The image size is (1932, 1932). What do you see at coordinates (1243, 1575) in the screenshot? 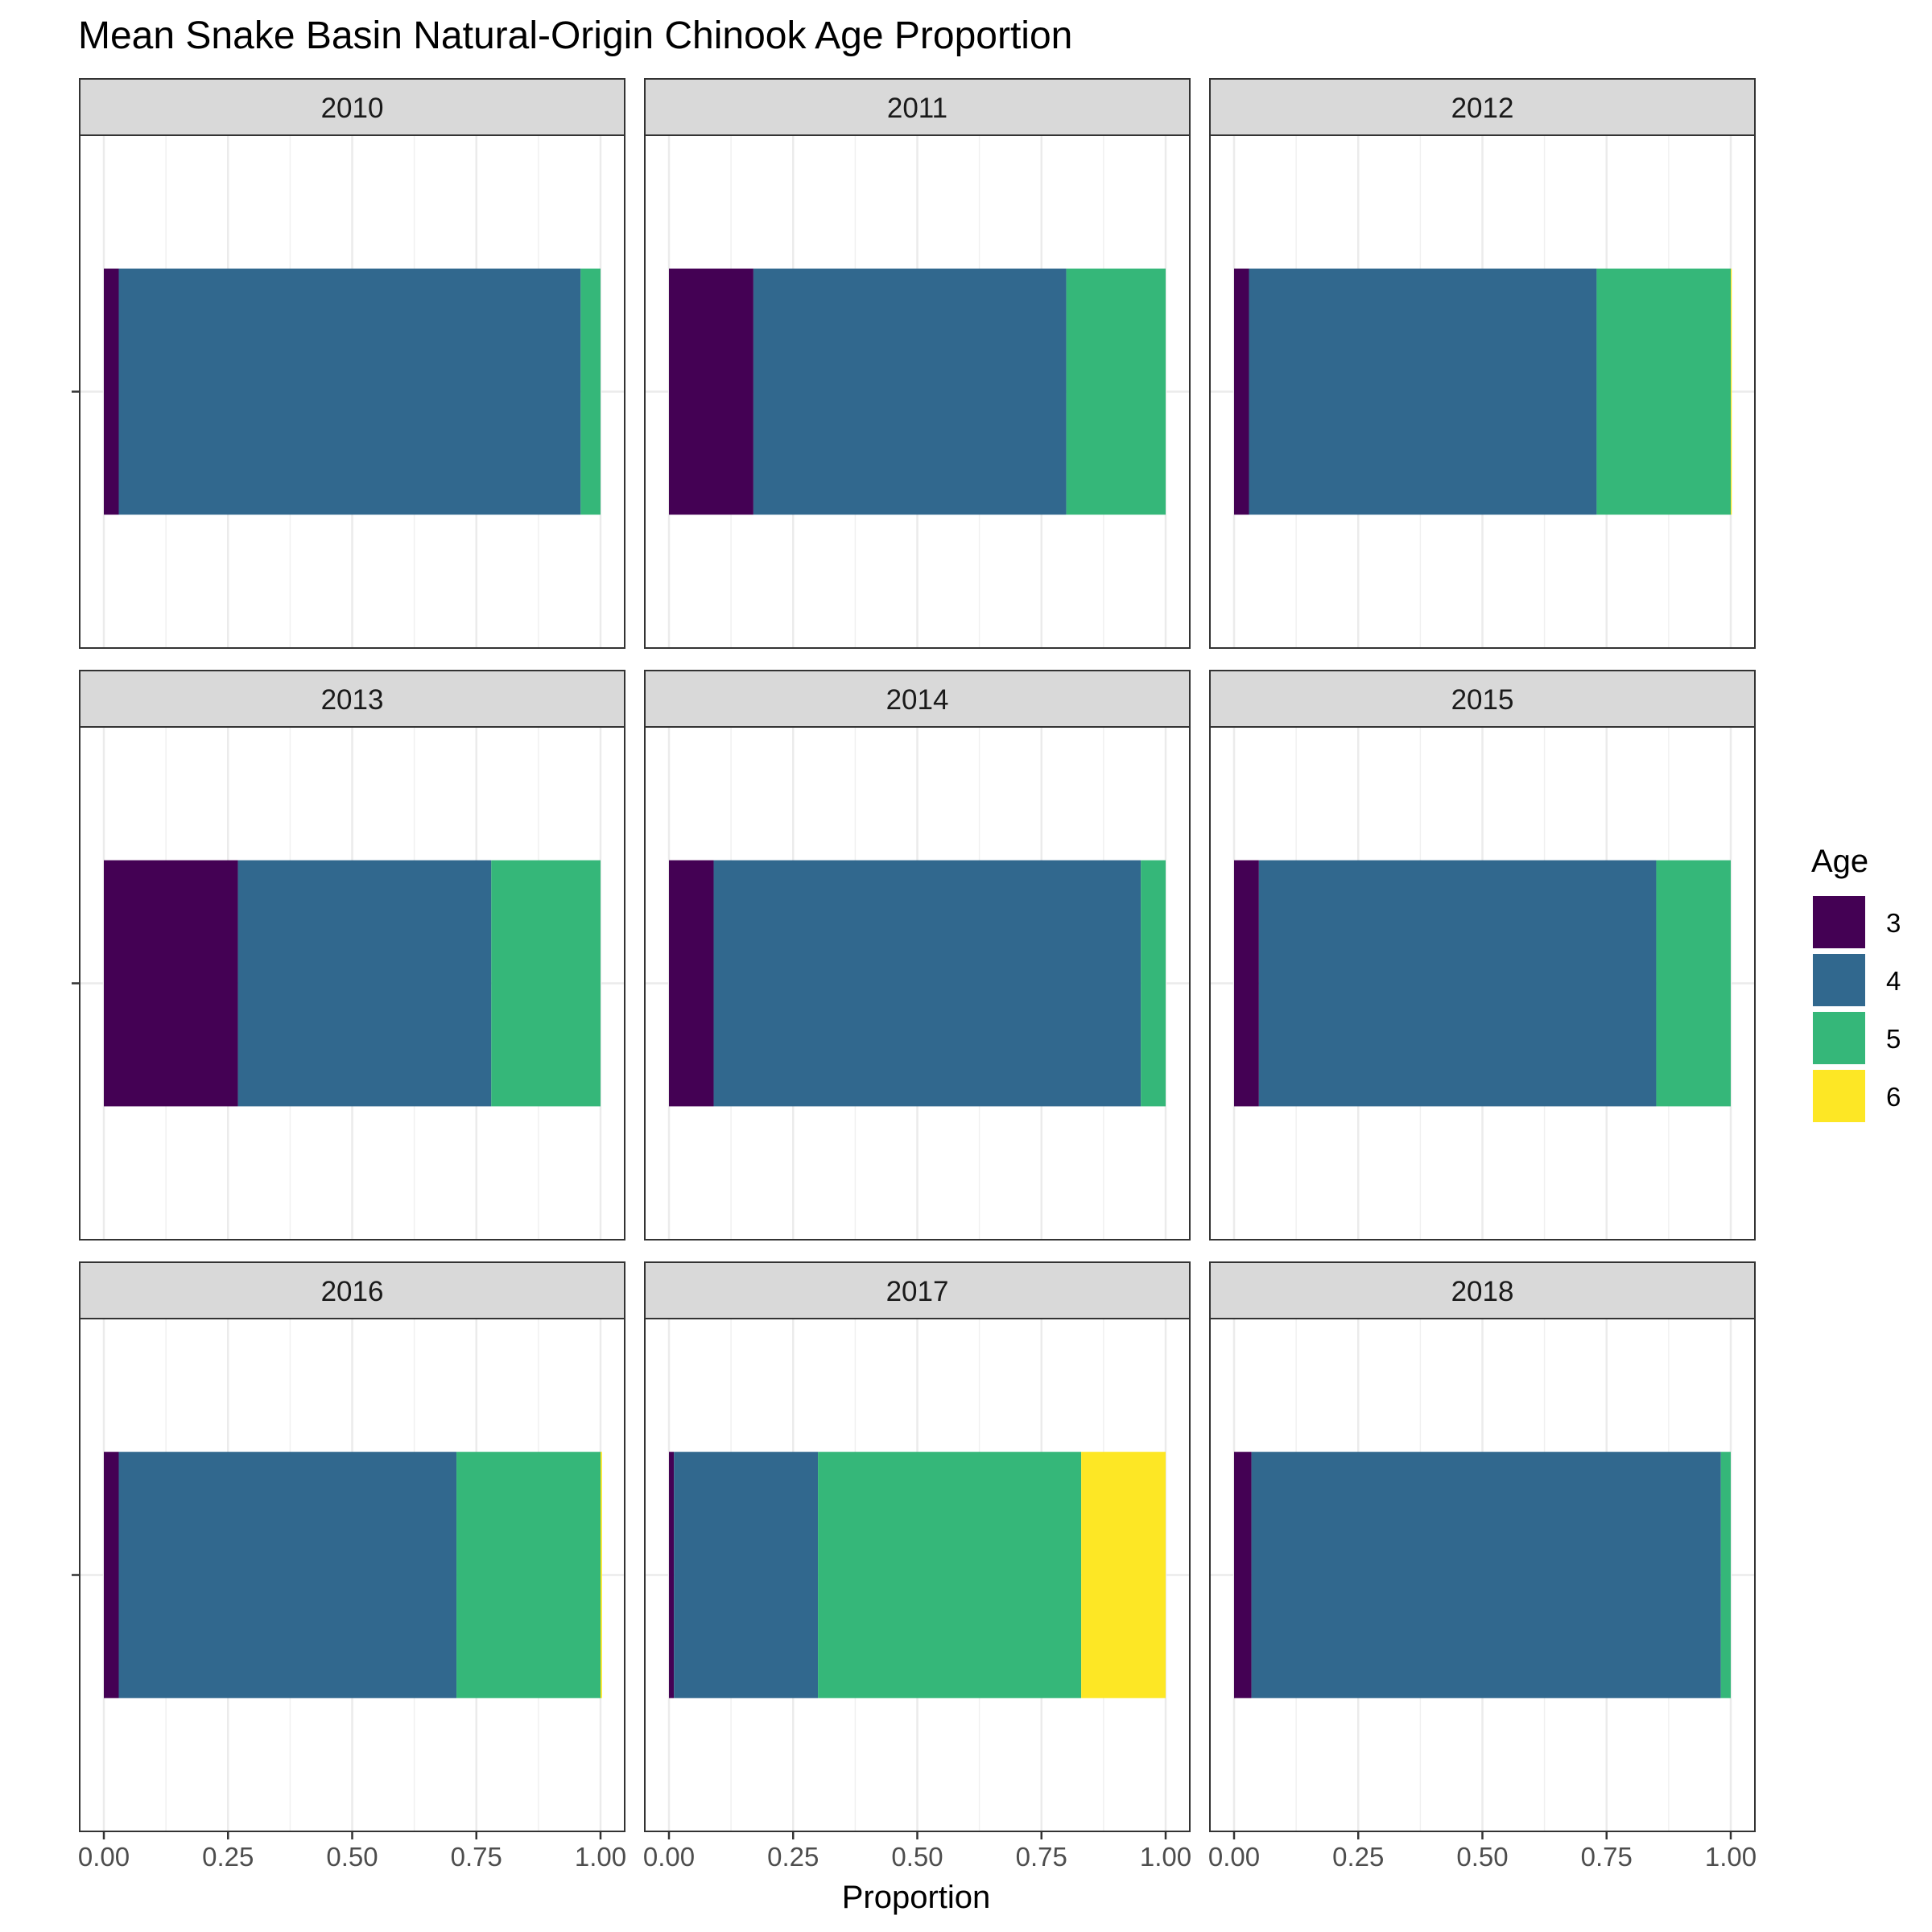
I see `bar-2018-age3` at bounding box center [1243, 1575].